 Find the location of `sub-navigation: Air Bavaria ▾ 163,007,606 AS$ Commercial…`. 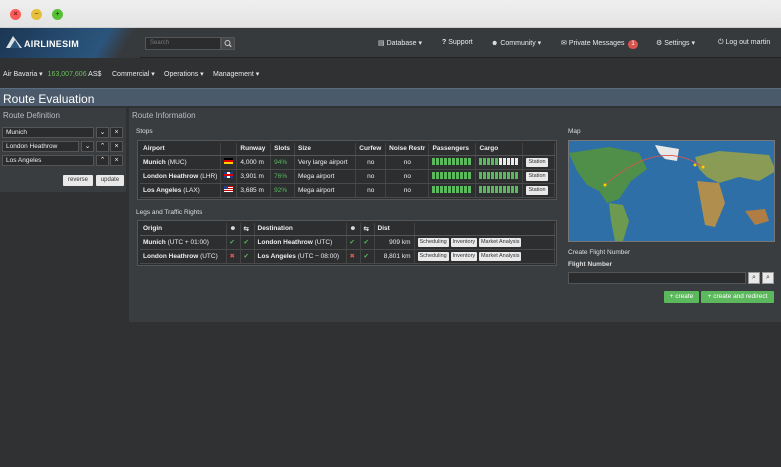

sub-navigation: Air Bavaria ▾ 163,007,606 AS$ Commercial… is located at coordinates (390, 73).